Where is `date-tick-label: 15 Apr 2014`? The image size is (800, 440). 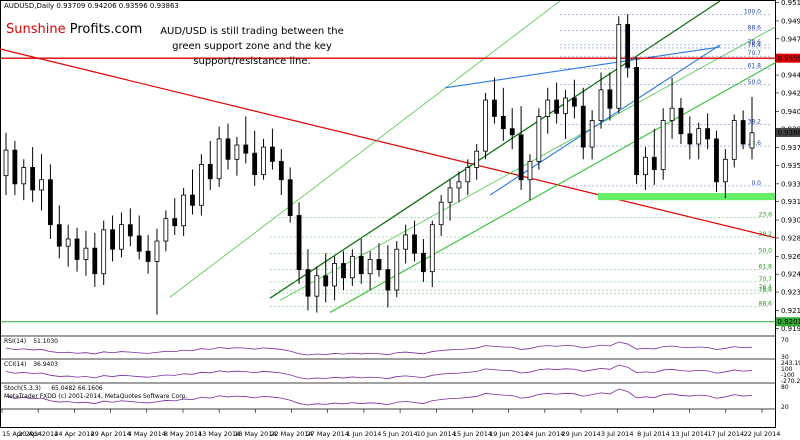
date-tick-label: 15 Apr 2014 is located at coordinates (22, 434).